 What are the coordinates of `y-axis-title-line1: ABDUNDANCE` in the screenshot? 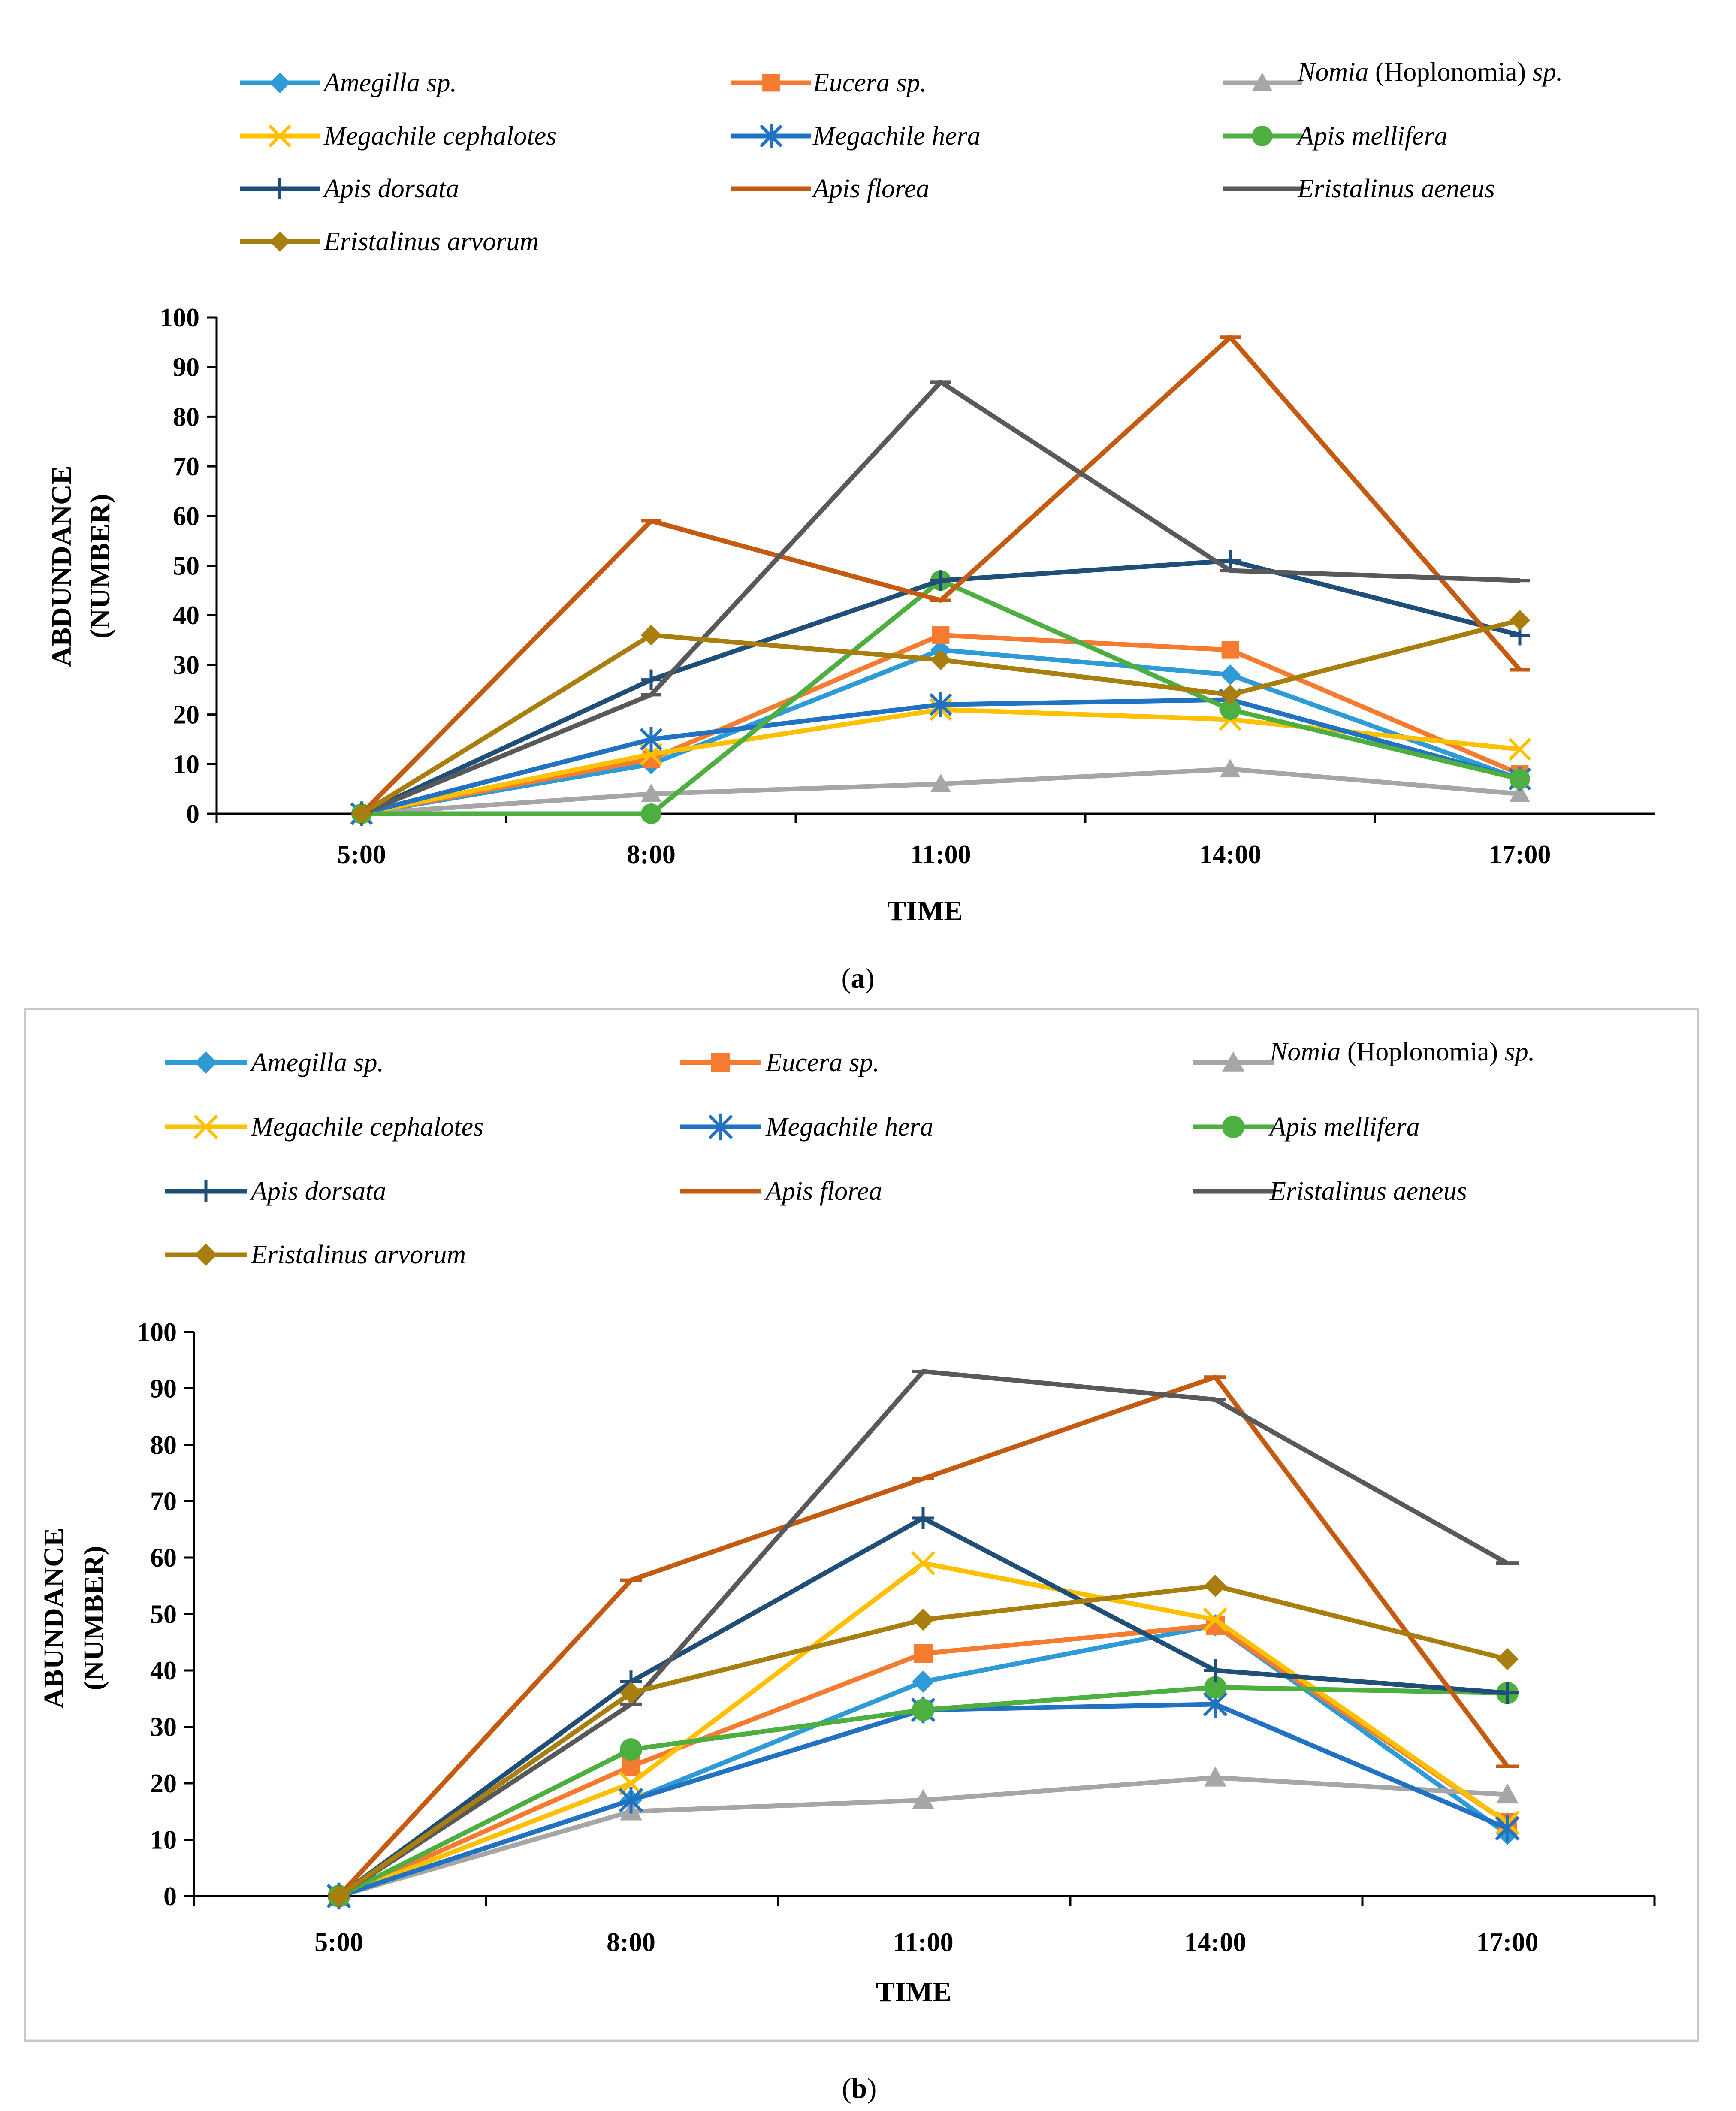 It's located at (61, 566).